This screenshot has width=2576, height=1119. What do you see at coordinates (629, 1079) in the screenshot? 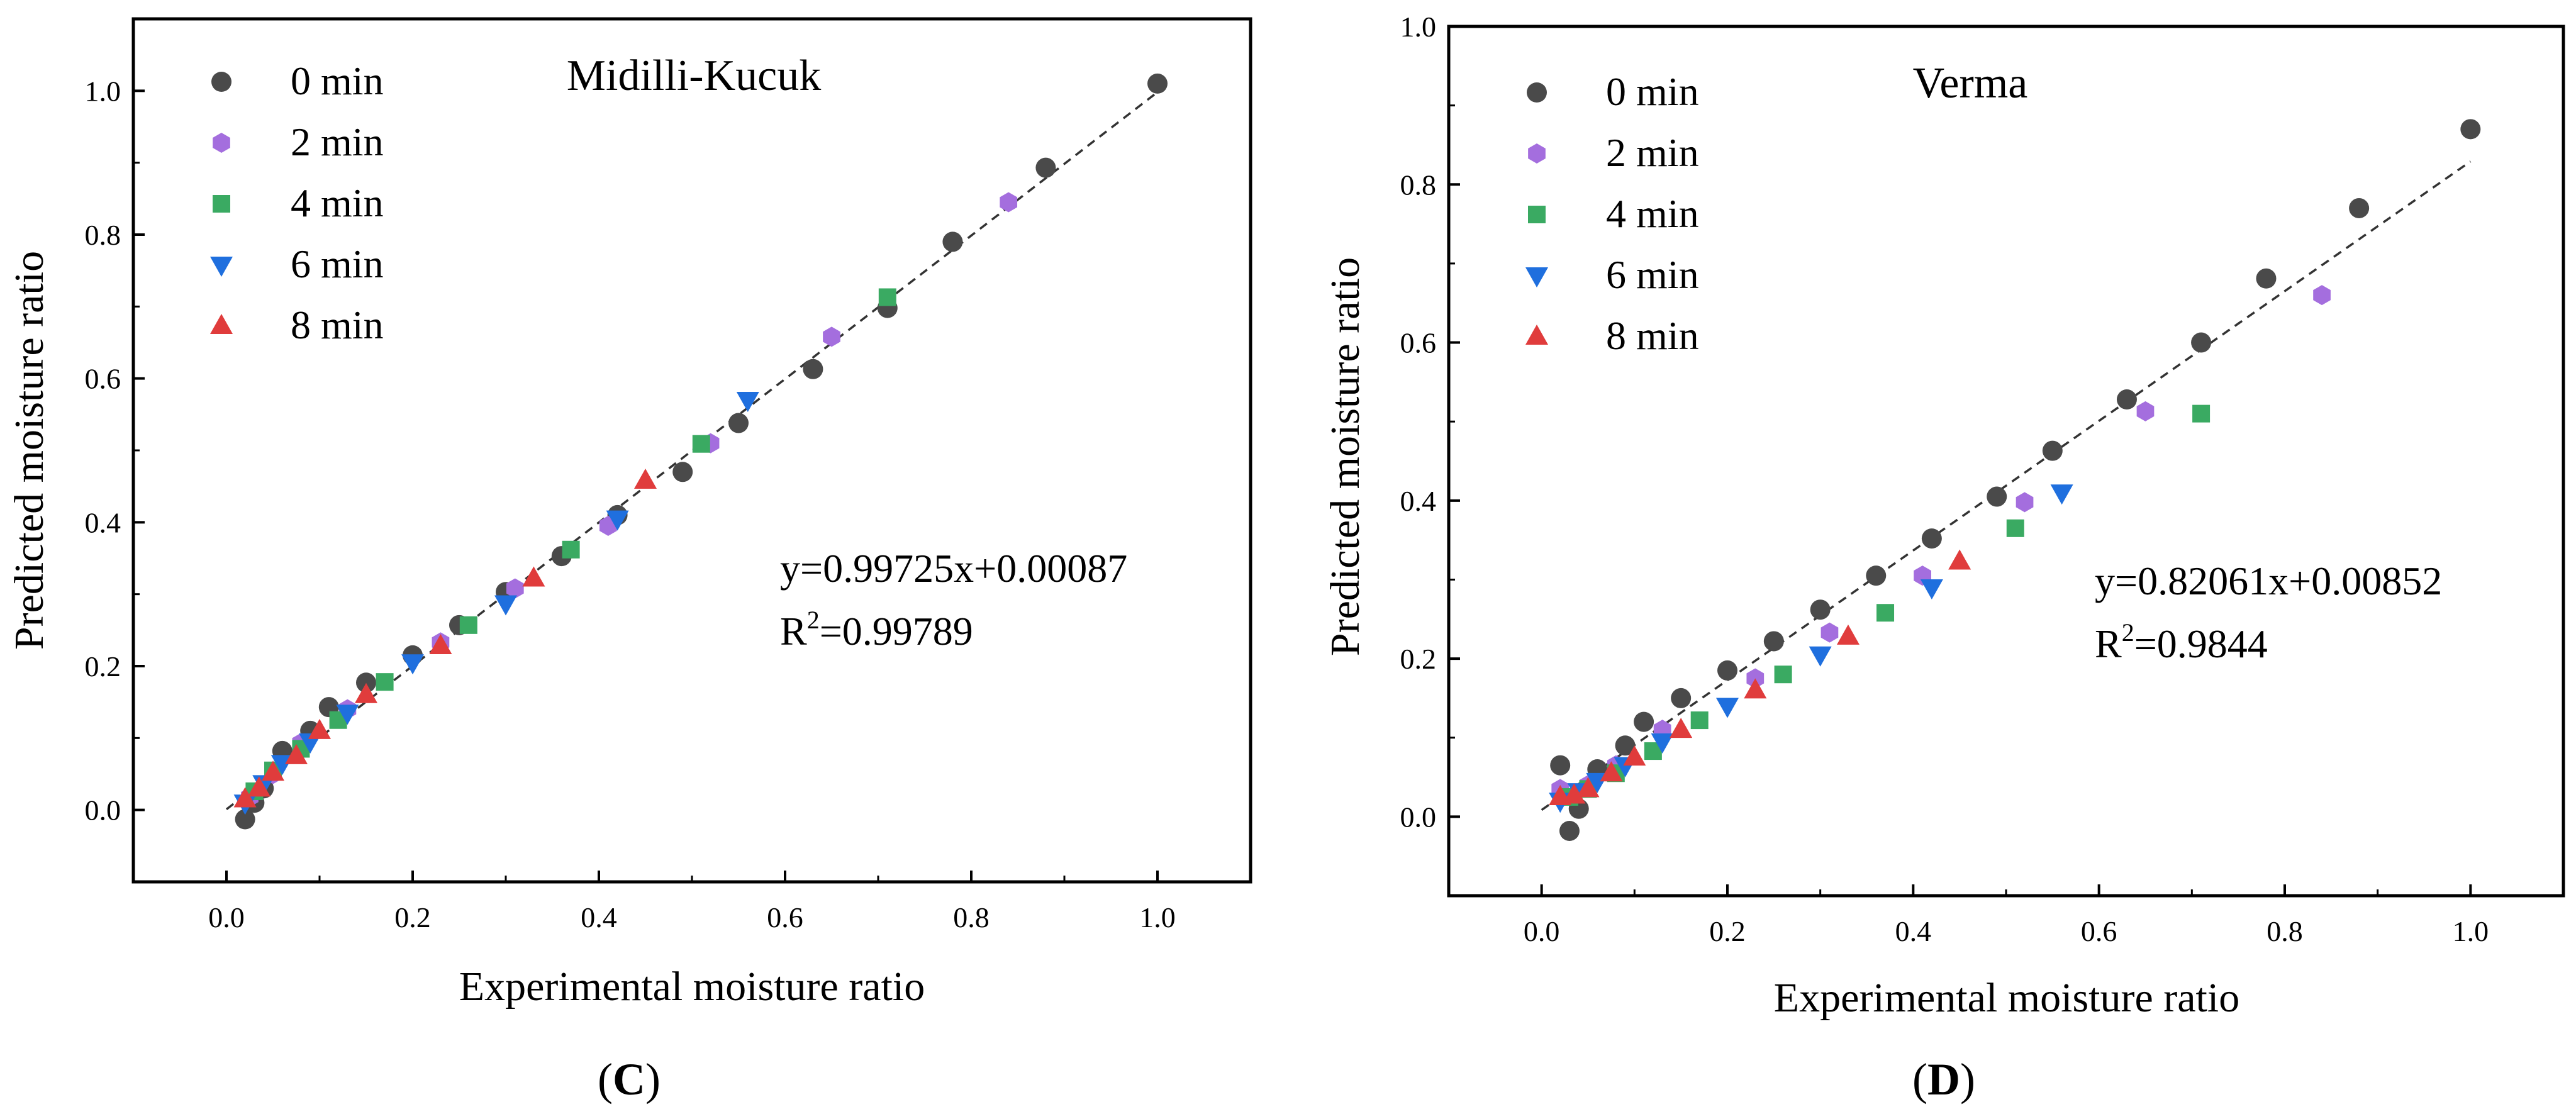
I see `panel-label: (C)` at bounding box center [629, 1079].